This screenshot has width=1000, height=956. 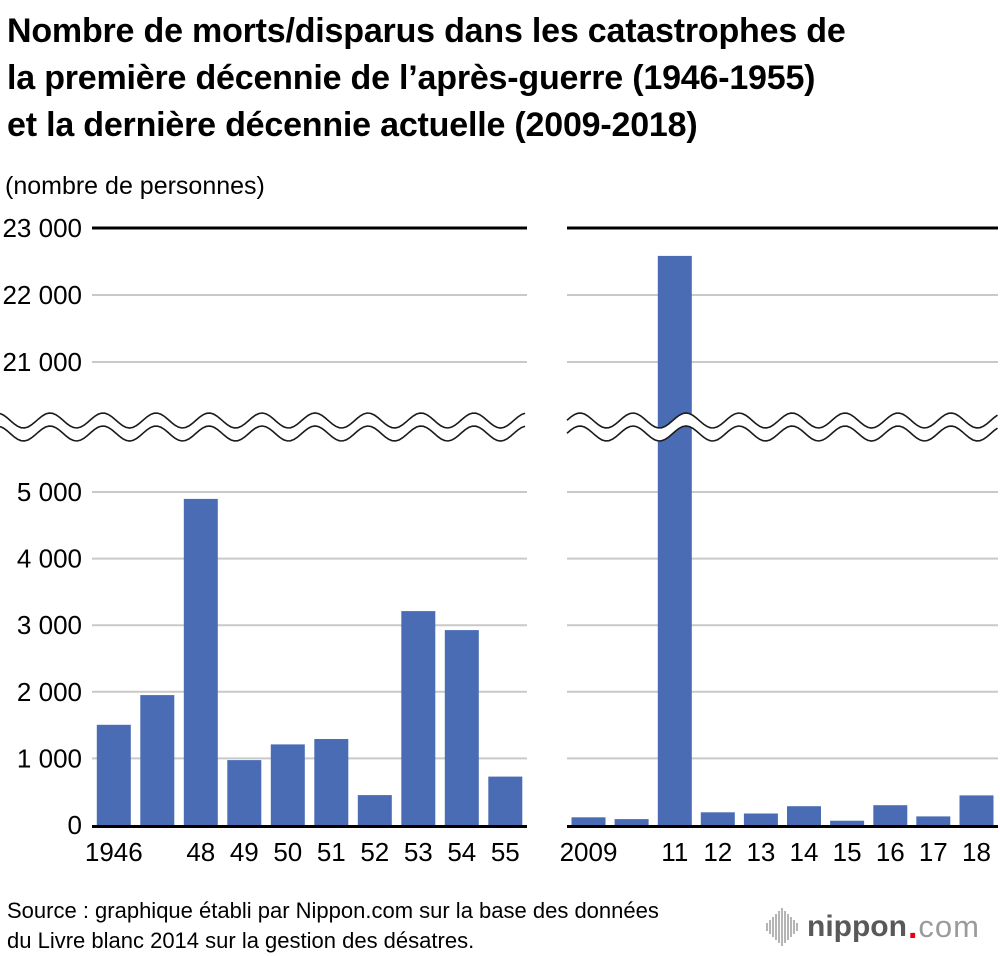 What do you see at coordinates (760, 852) in the screenshot?
I see `x-tick-label-2013: 13` at bounding box center [760, 852].